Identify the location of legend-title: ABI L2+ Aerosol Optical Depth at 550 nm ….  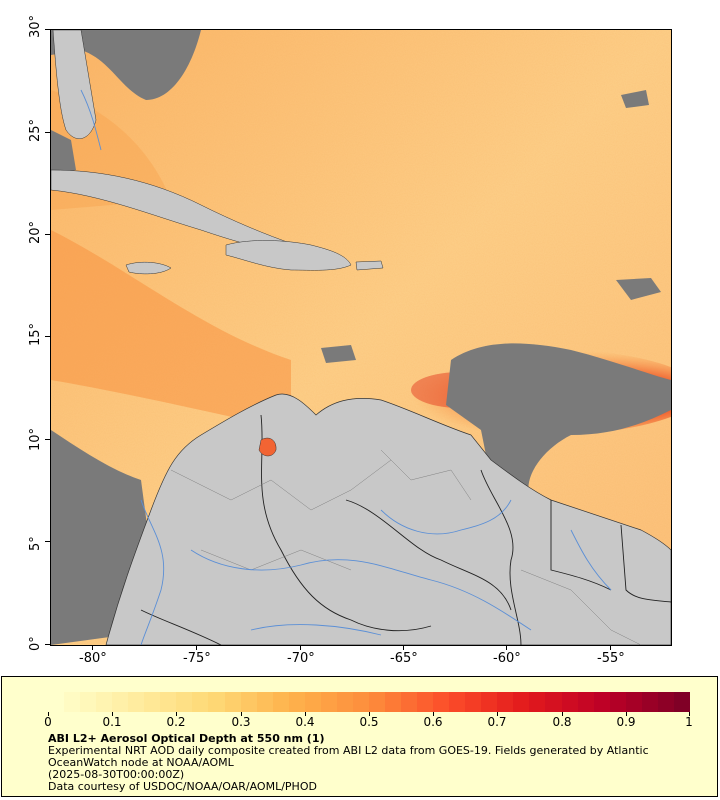
(186, 738).